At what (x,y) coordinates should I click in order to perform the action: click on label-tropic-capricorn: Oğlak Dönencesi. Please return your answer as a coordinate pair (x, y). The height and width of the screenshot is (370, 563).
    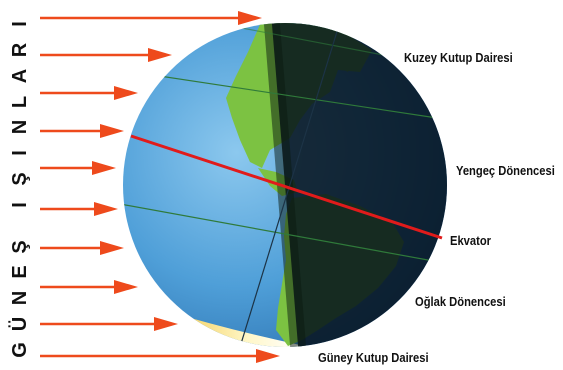
    Looking at the image, I should click on (460, 301).